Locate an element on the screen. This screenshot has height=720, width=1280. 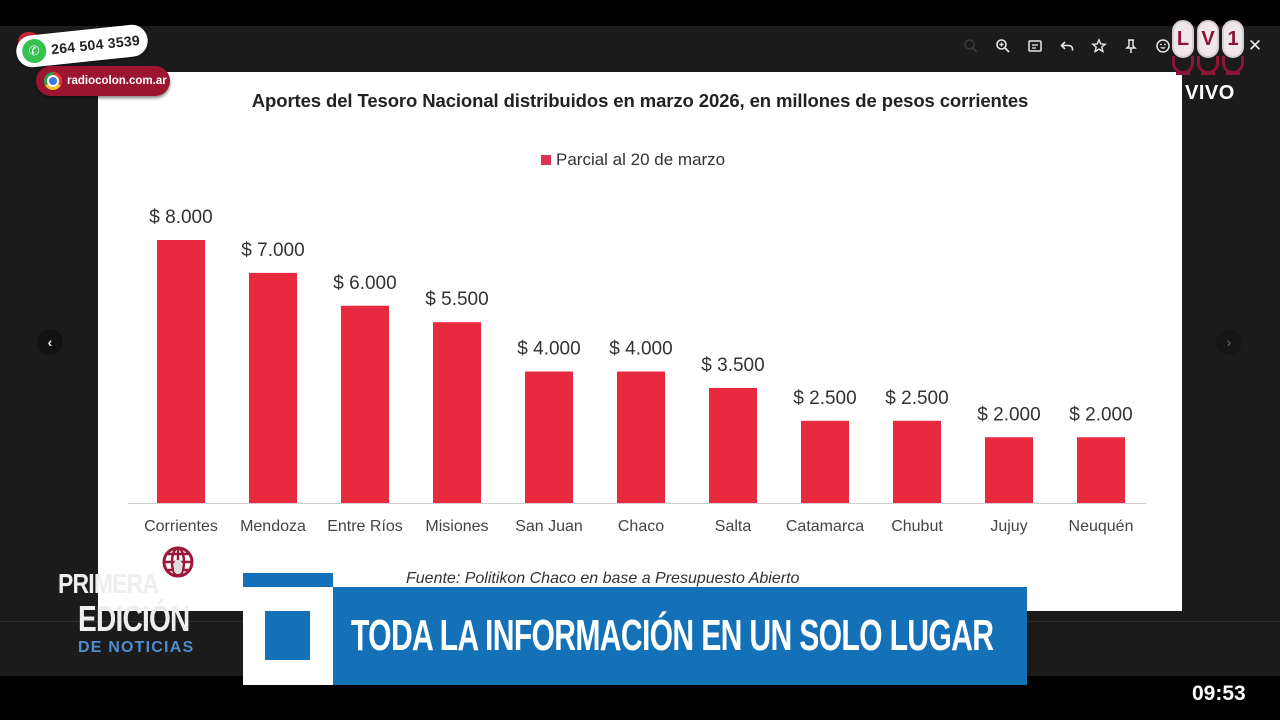
show-name-line3: DE NOTICIAS is located at coordinates (136, 647).